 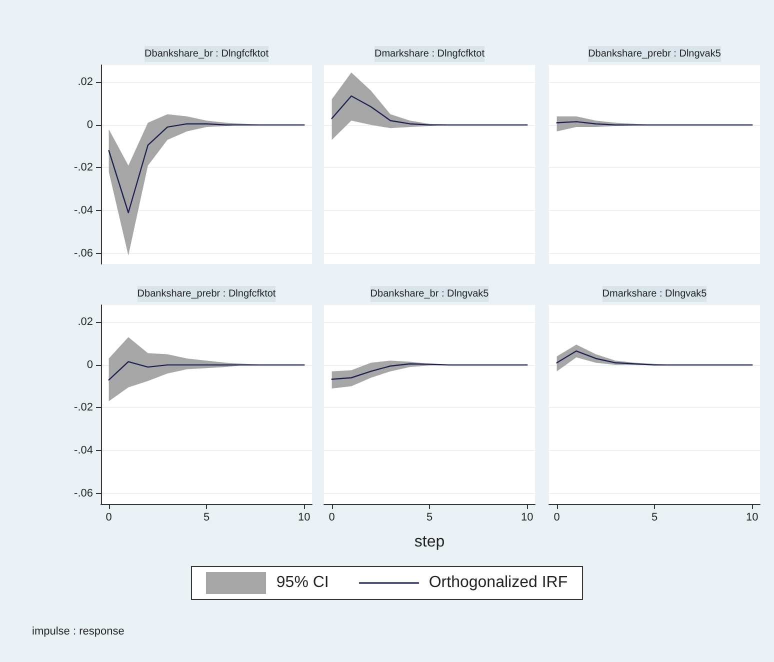 What do you see at coordinates (498, 583) in the screenshot?
I see `legend-label: Orthogonalized IRF` at bounding box center [498, 583].